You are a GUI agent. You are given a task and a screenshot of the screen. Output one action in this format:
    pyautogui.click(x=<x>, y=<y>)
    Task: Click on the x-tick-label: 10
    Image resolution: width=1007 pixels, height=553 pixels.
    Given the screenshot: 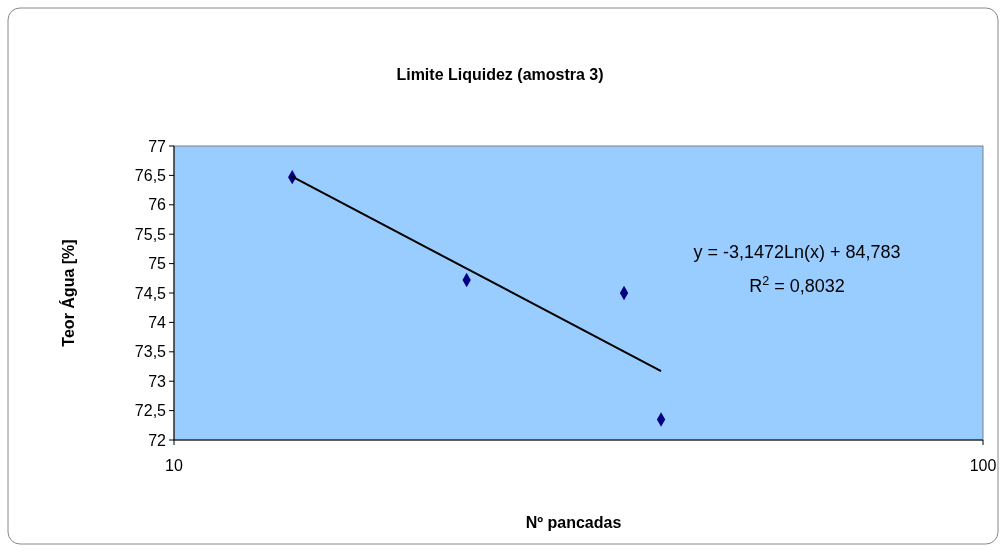 What is the action you would take?
    pyautogui.click(x=174, y=465)
    